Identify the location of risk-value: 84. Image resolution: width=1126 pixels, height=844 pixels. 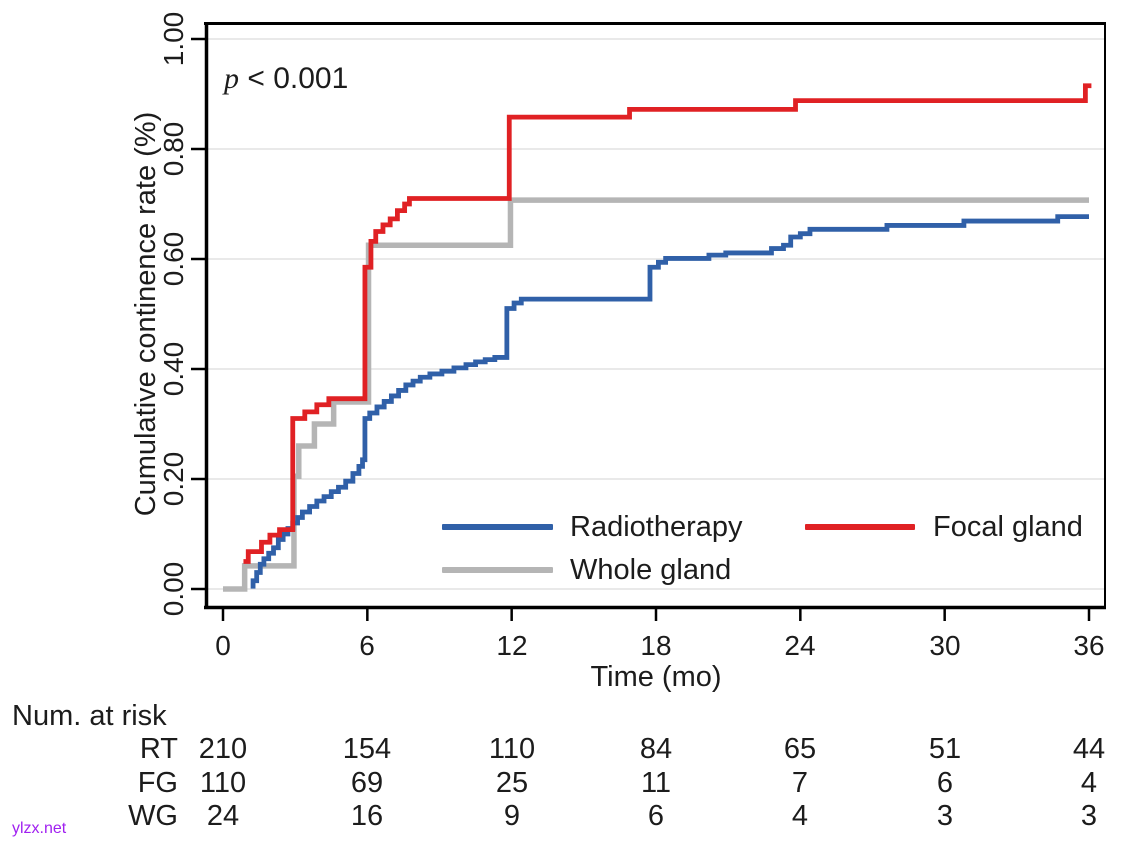
(656, 749).